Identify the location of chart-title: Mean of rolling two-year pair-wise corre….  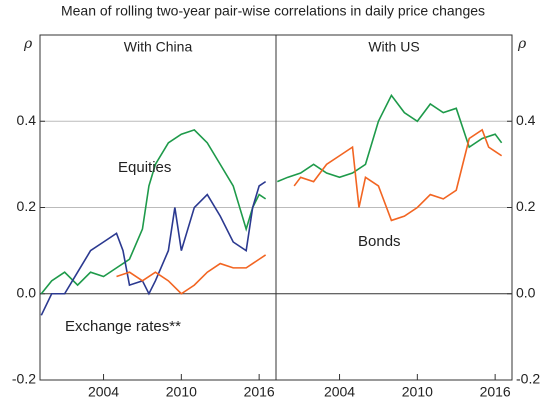
(273, 11).